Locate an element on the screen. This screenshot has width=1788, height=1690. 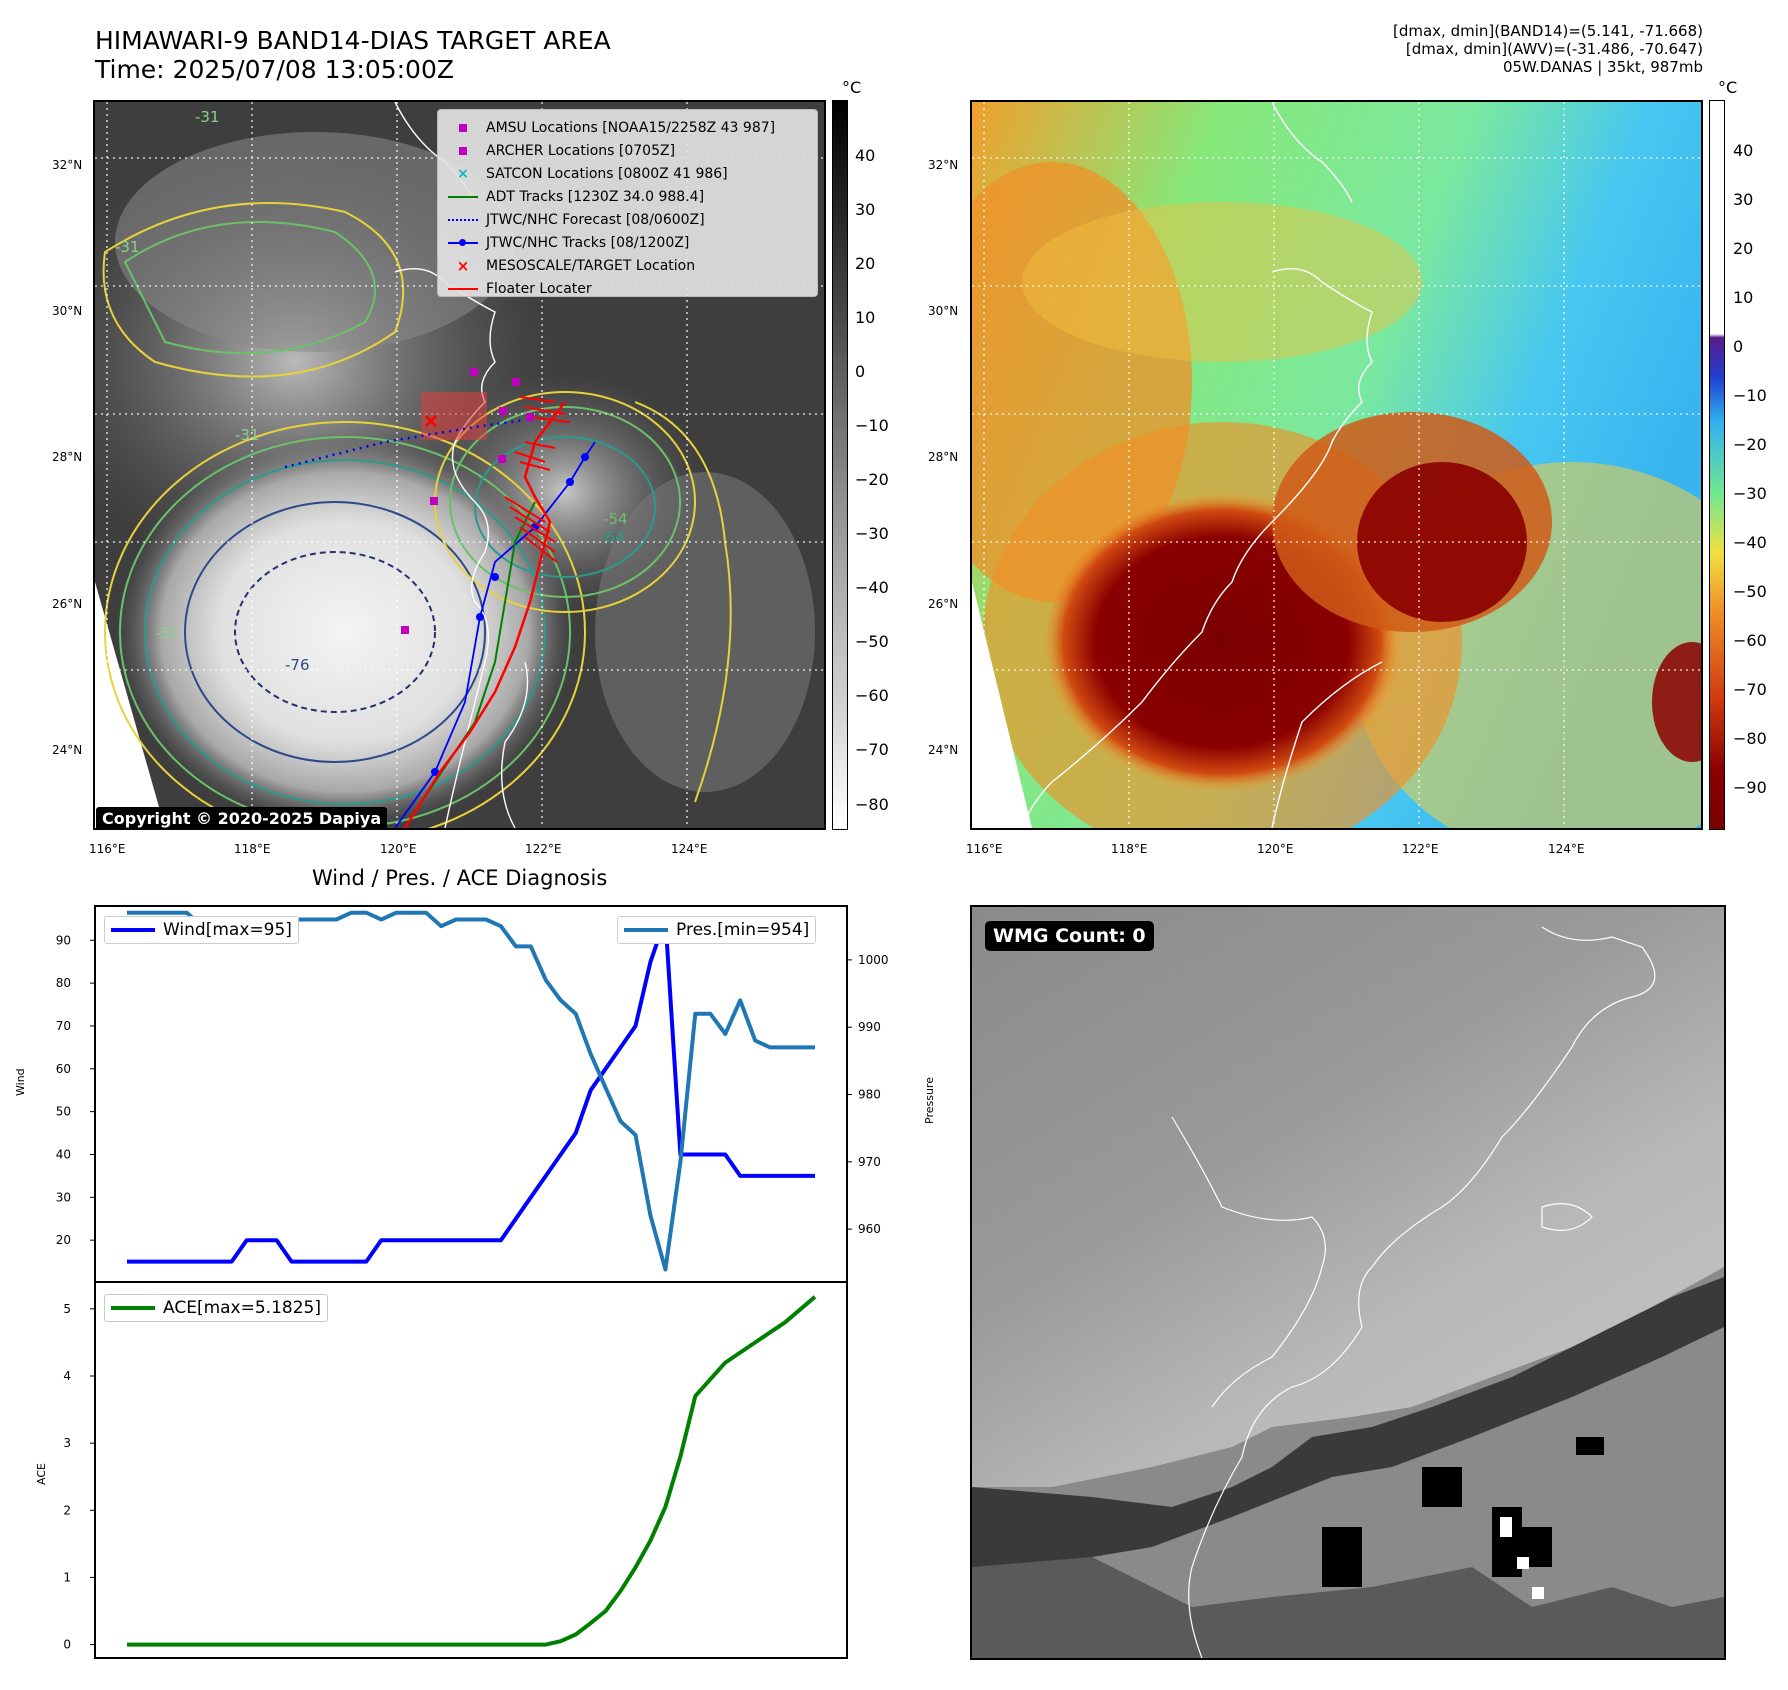
legend-item-forecast: JTWC/NHC Forecast [08/0600Z] is located at coordinates (627, 219).